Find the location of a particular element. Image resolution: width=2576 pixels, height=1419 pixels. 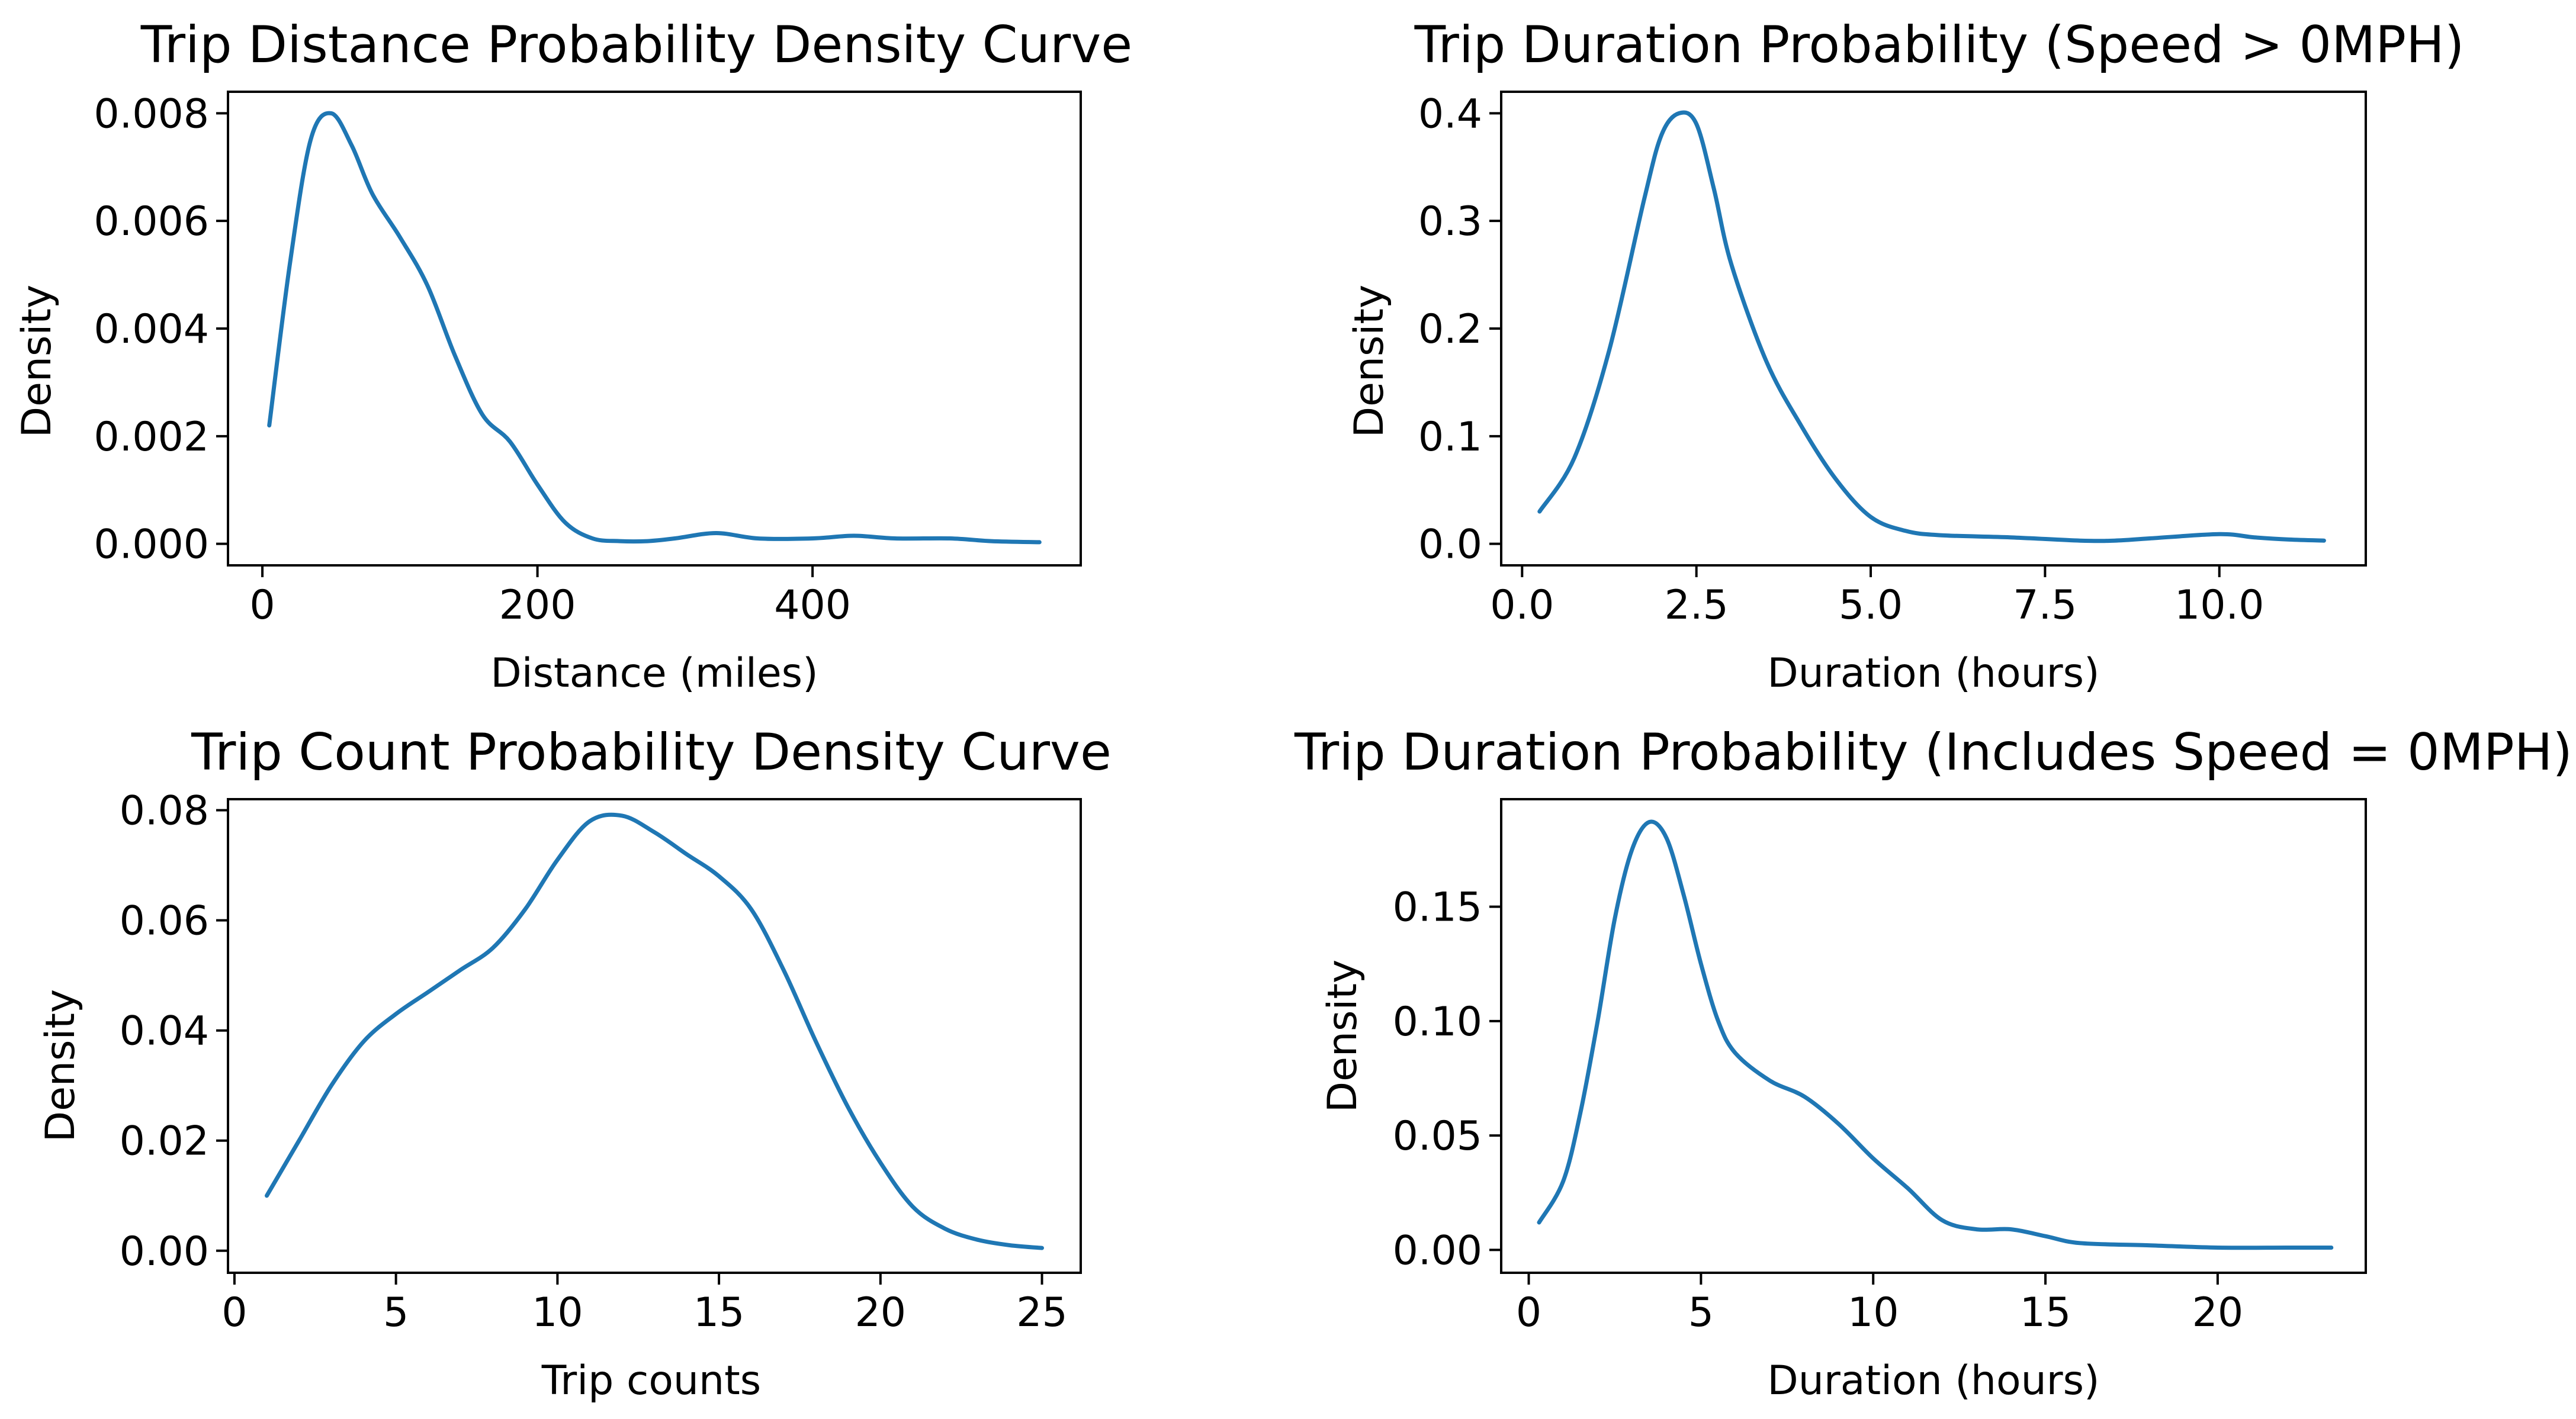

y-tick-label: 0.02 is located at coordinates (164, 1141).